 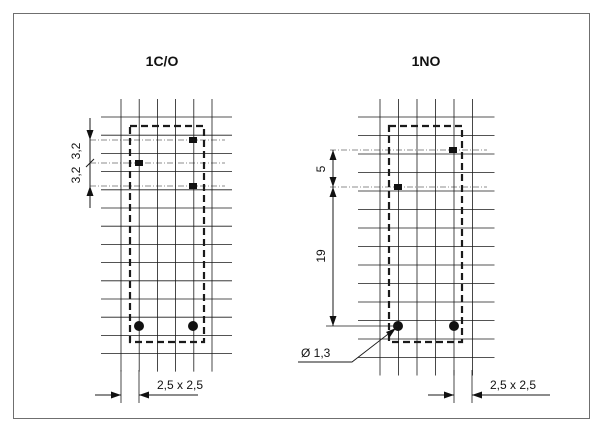 What do you see at coordinates (321, 168) in the screenshot?
I see `right-dim-upper-label: 5` at bounding box center [321, 168].